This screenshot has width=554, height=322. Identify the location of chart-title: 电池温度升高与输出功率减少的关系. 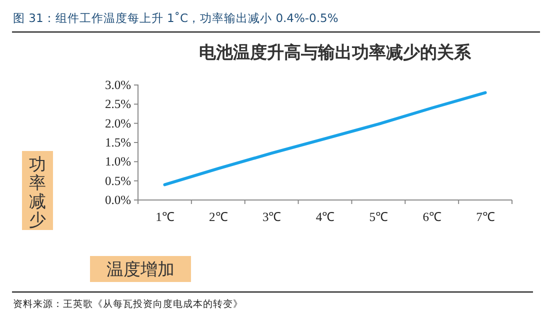
(335, 53).